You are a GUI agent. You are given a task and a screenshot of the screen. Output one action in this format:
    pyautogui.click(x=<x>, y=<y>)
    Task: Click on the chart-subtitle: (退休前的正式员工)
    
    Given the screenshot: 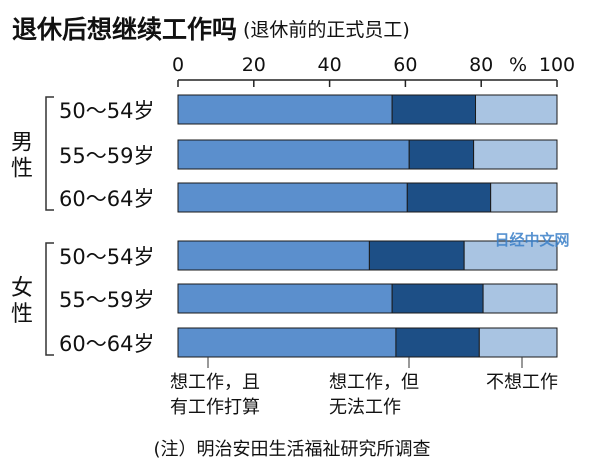 What is the action you would take?
    pyautogui.click(x=326, y=30)
    